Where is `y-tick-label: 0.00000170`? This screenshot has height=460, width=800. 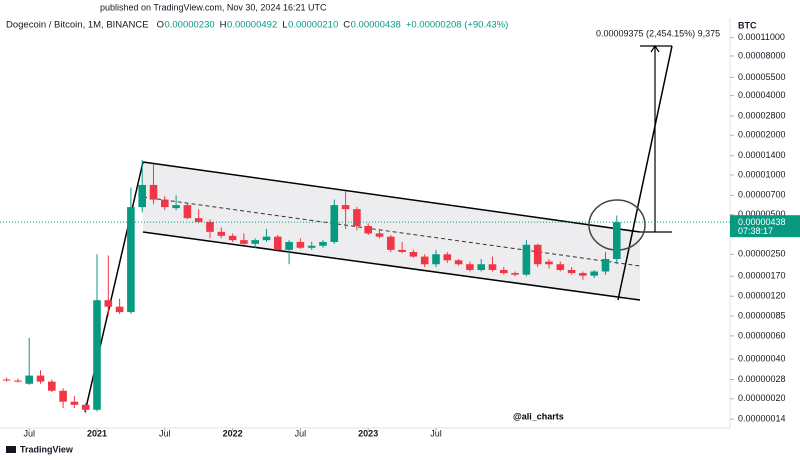 y-tick-label: 0.00000170 is located at coordinates (762, 276).